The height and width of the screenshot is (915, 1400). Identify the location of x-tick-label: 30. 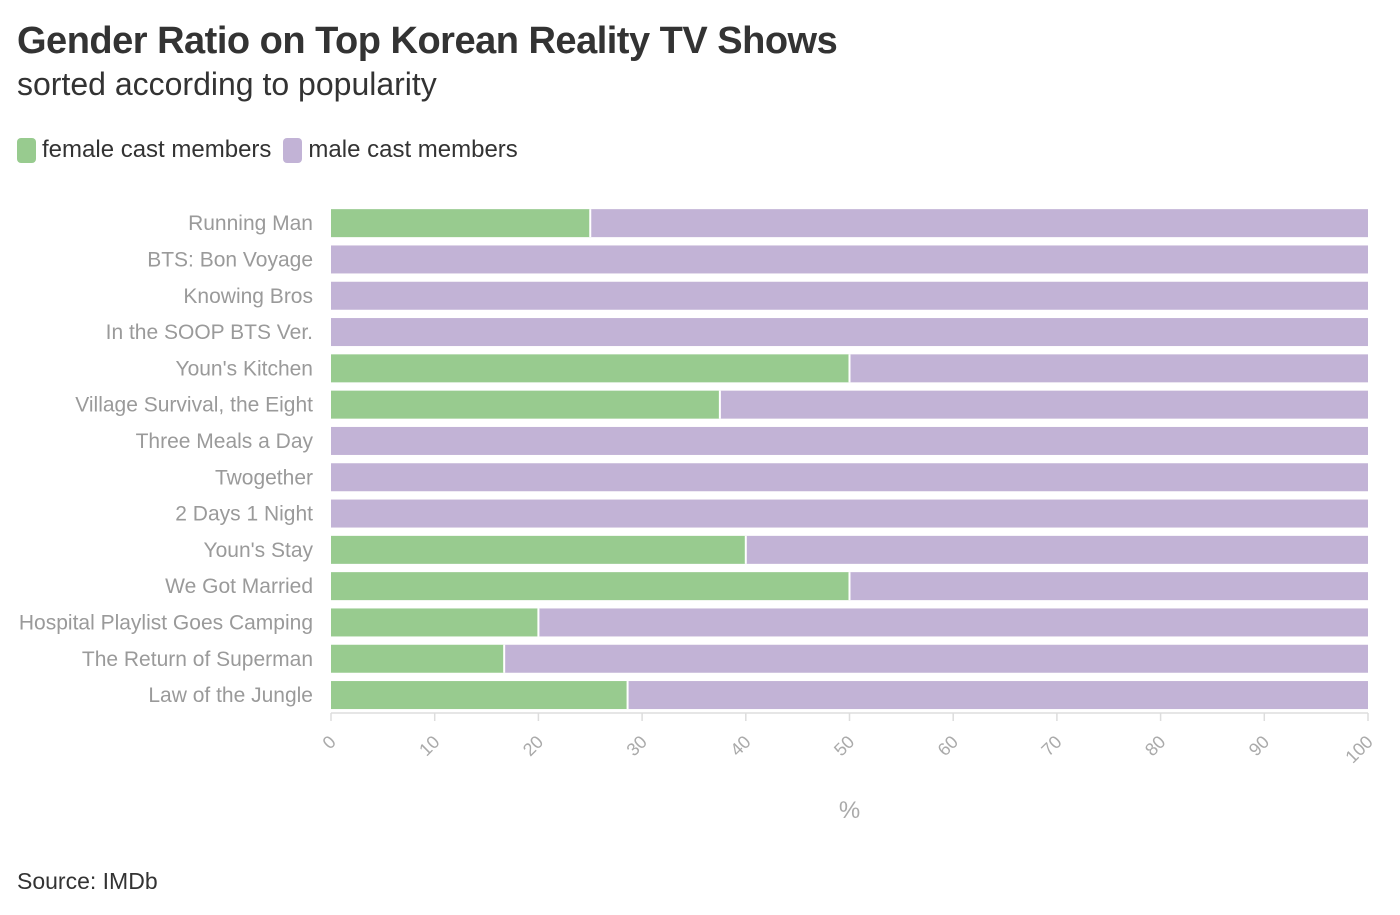
(637, 746).